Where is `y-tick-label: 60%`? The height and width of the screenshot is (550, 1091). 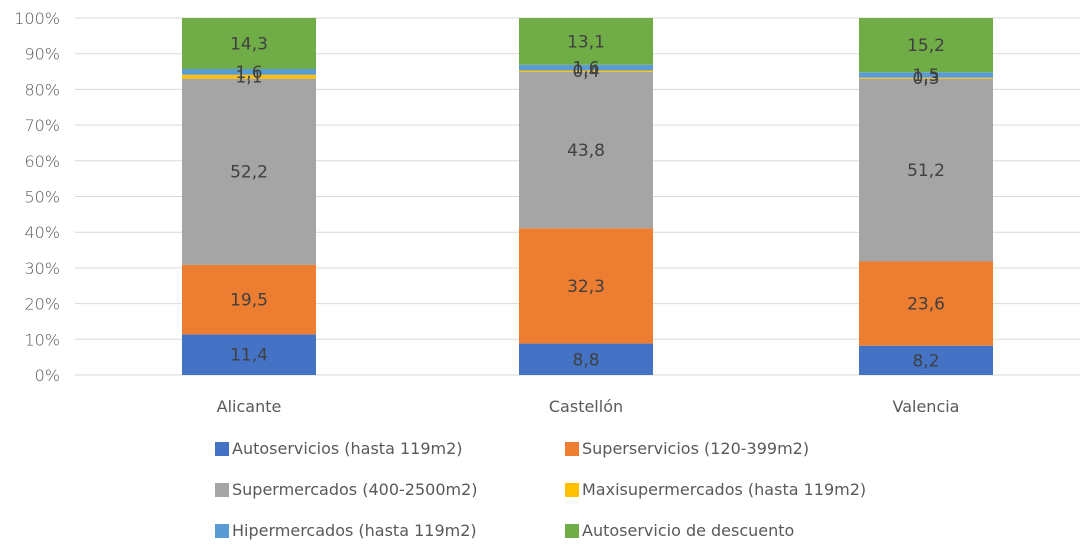
y-tick-label: 60% is located at coordinates (42, 161).